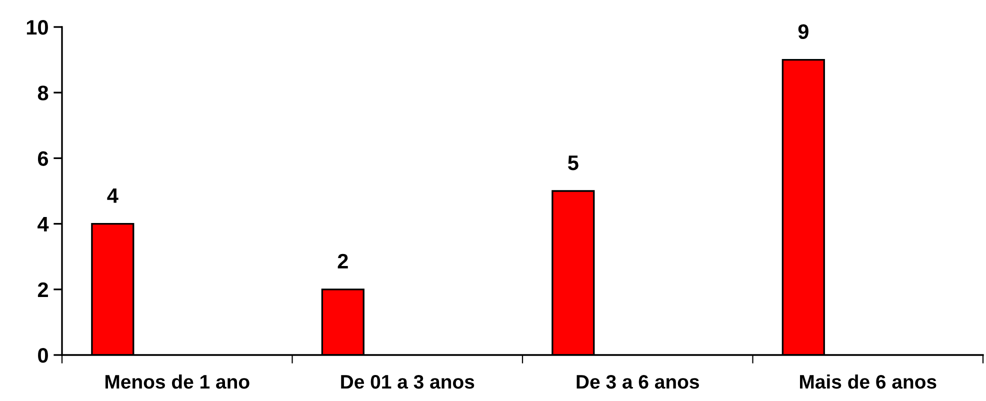 The image size is (986, 401). I want to click on y-tick-label: 0, so click(43, 355).